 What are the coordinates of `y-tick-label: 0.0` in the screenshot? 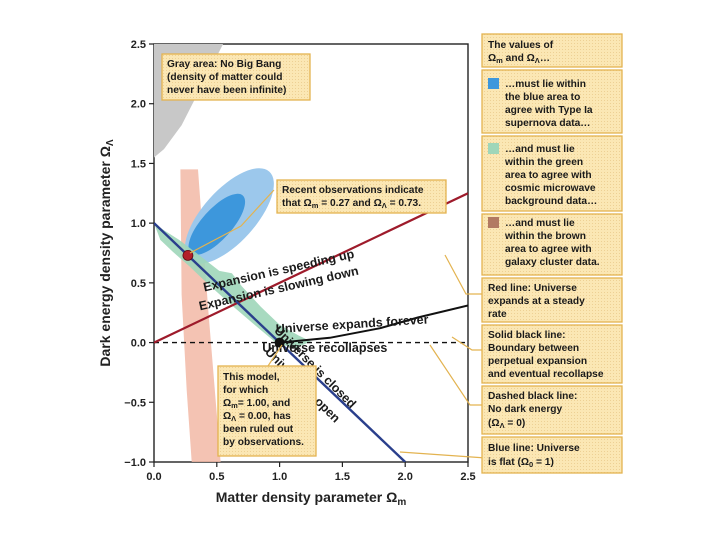 It's located at (138, 344).